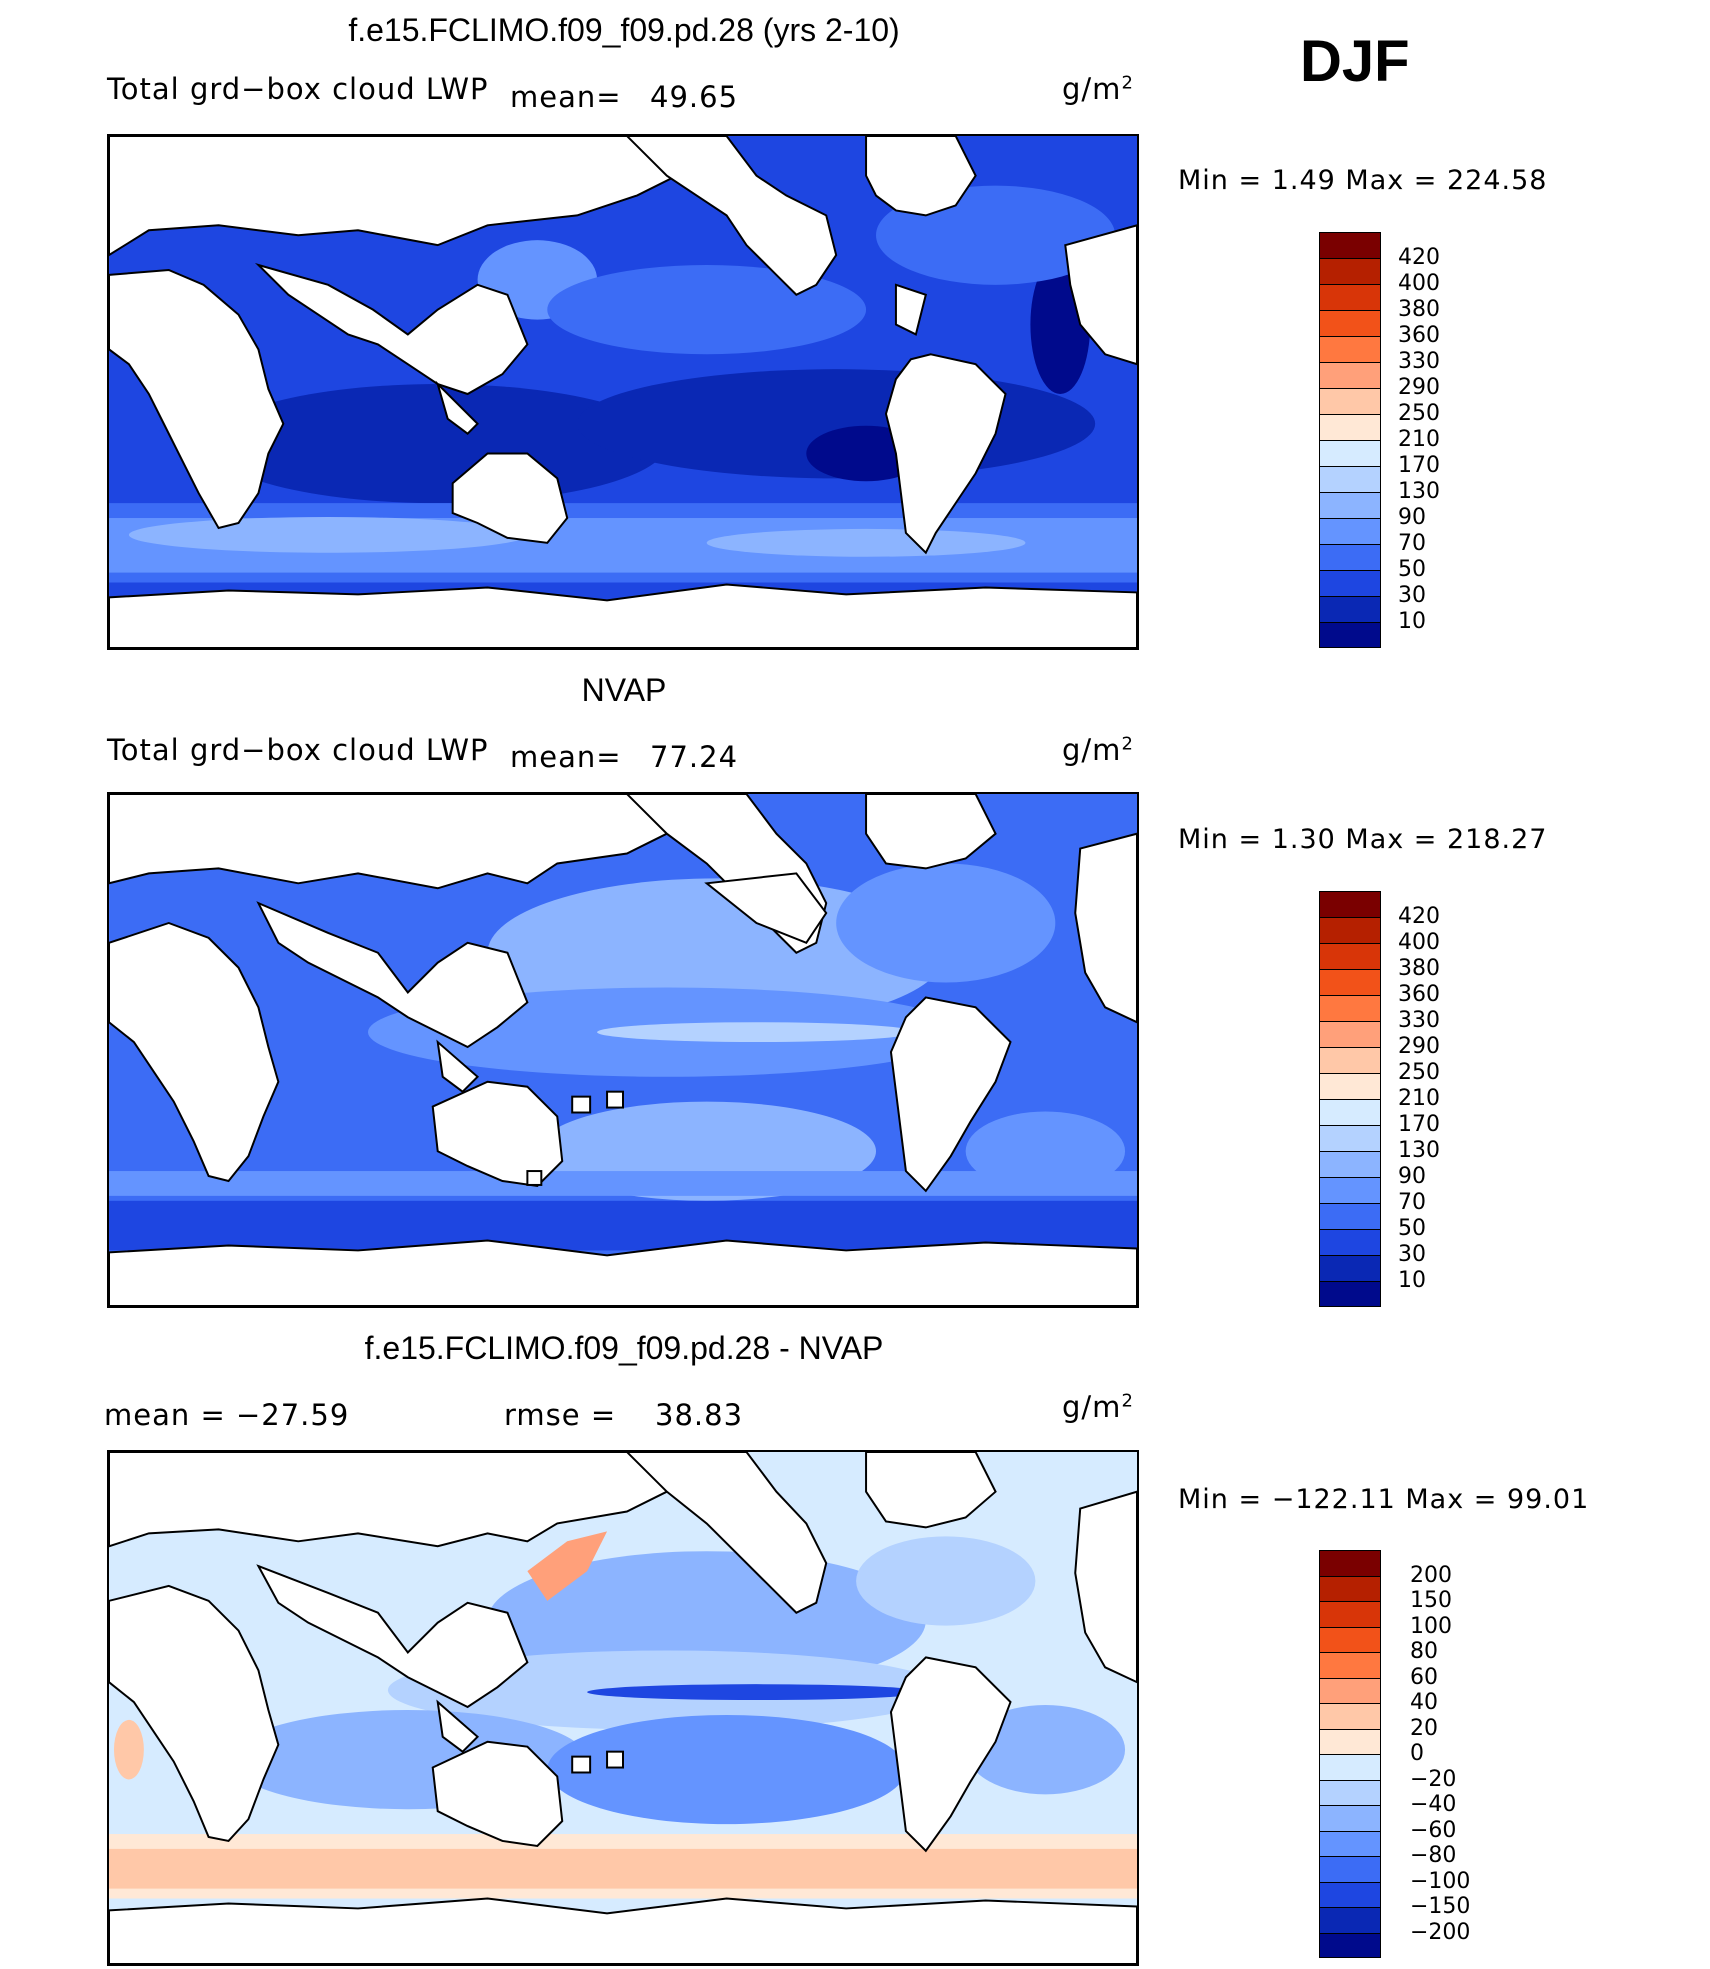 Image resolution: width=1710 pixels, height=1969 pixels. Describe the element at coordinates (1412, 543) in the screenshot. I see `colorbar-tick-label: 70` at that location.